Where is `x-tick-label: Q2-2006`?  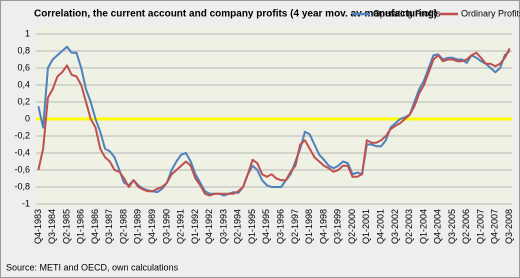
x-tick-label: Q2-2006 is located at coordinates (466, 226).